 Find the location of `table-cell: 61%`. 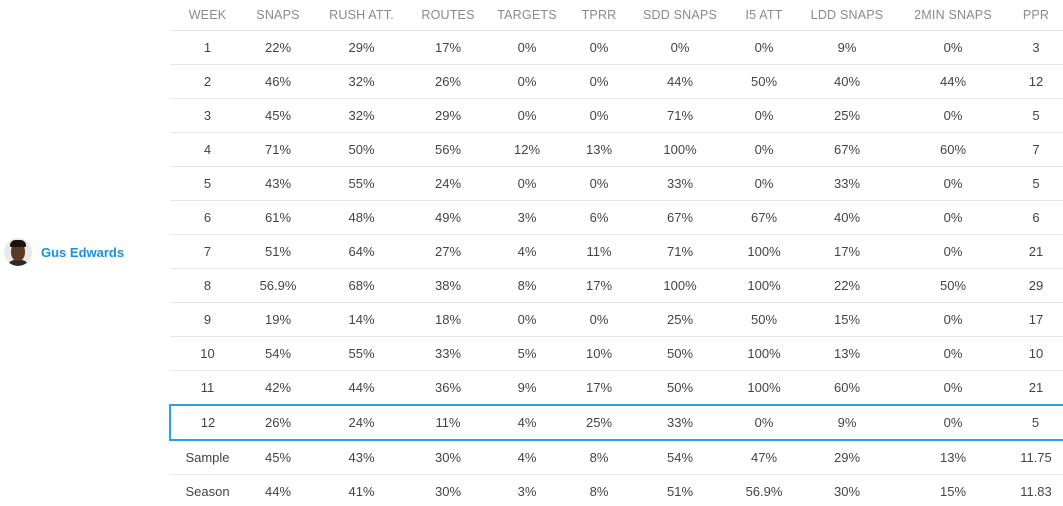

table-cell: 61% is located at coordinates (278, 217).